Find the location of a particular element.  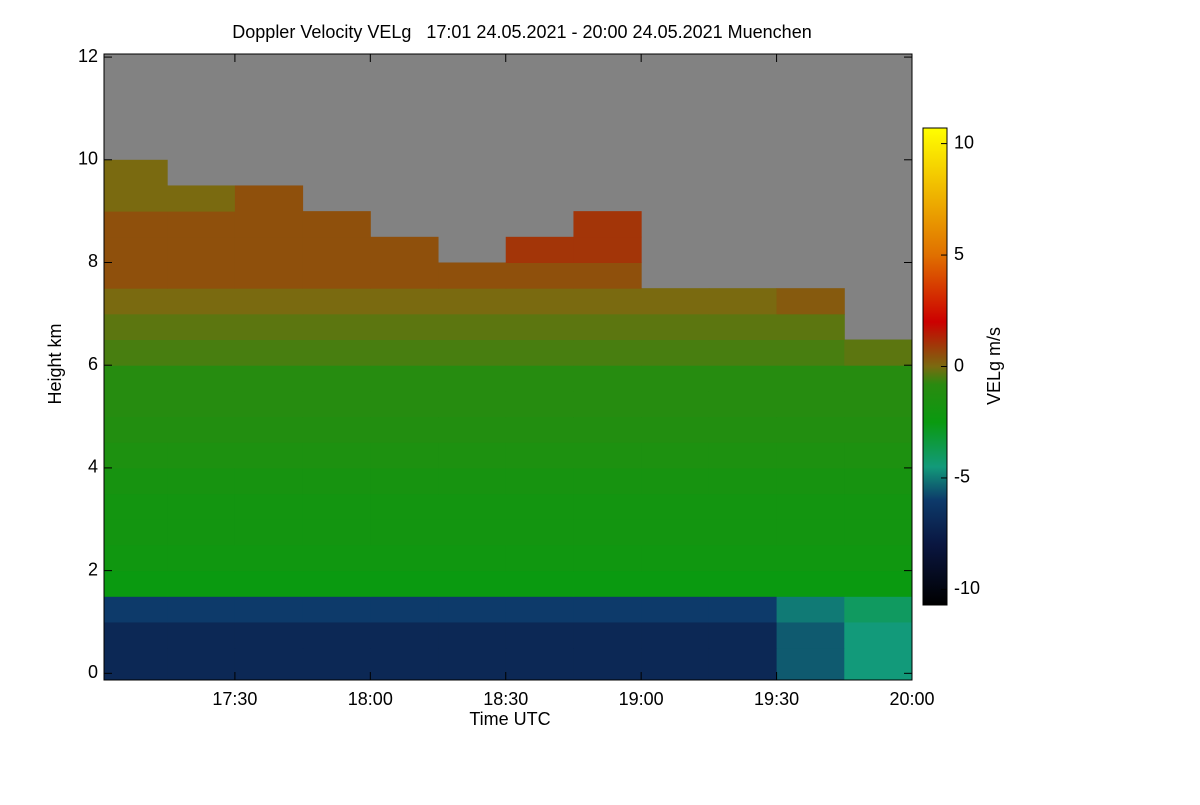

y-tick-label: 2 is located at coordinates (93, 569).